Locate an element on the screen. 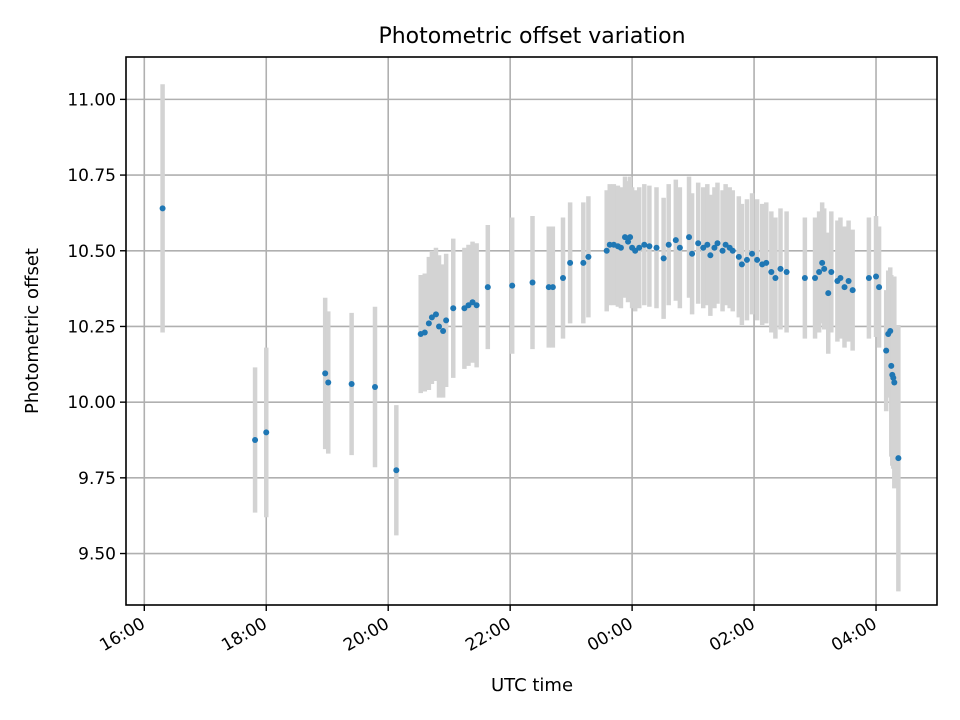 Image resolution: width=960 pixels, height=720 pixels. y-axis-label: Photometric offset is located at coordinates (32, 331).